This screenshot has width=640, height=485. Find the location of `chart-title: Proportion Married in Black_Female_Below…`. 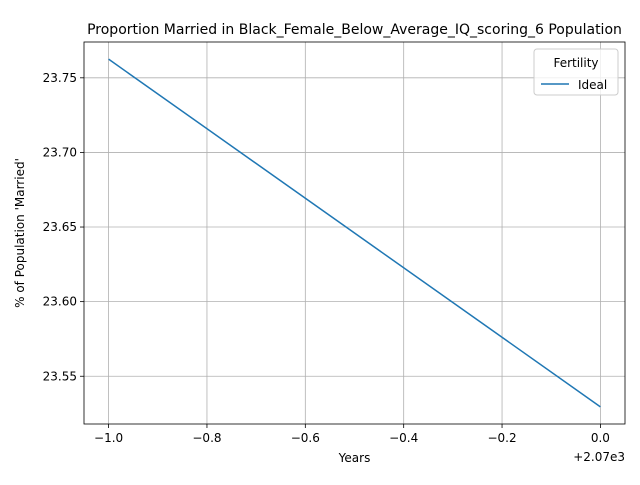

chart-title: Proportion Married in Black_Female_Below… is located at coordinates (354, 30).